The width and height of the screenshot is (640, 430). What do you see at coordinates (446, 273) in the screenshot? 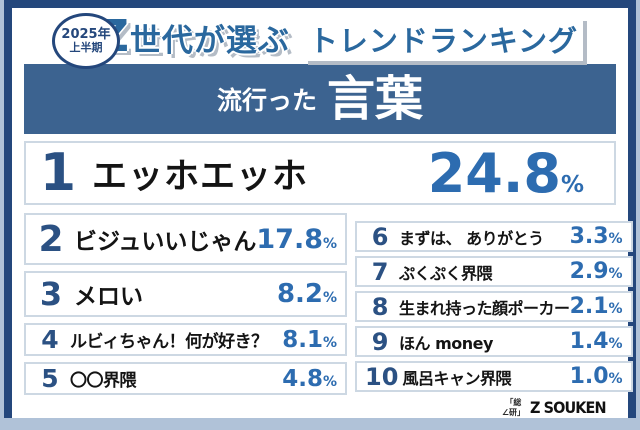
I see `rank-label: ぷくぷく界隈` at bounding box center [446, 273].